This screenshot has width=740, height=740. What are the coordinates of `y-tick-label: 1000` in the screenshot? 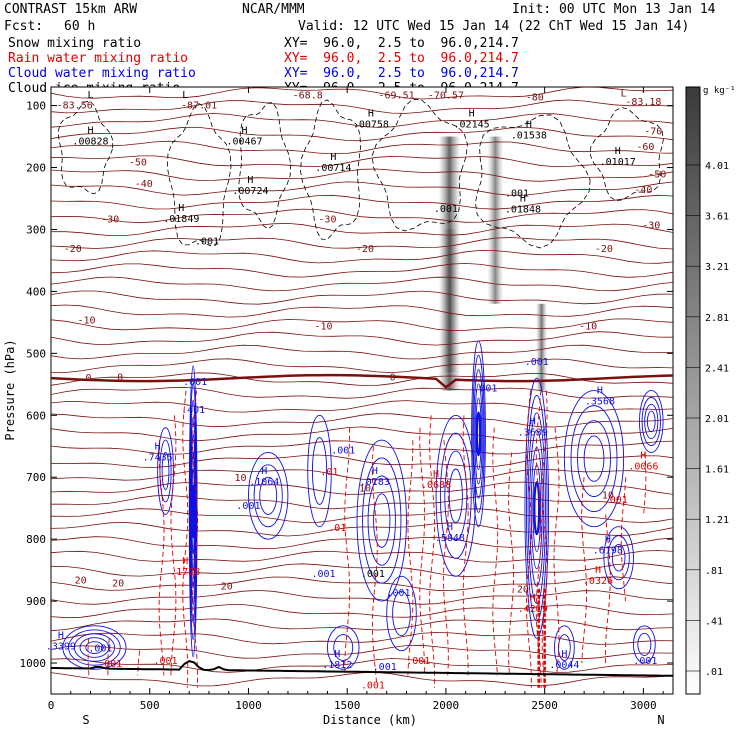 It's located at (33, 663).